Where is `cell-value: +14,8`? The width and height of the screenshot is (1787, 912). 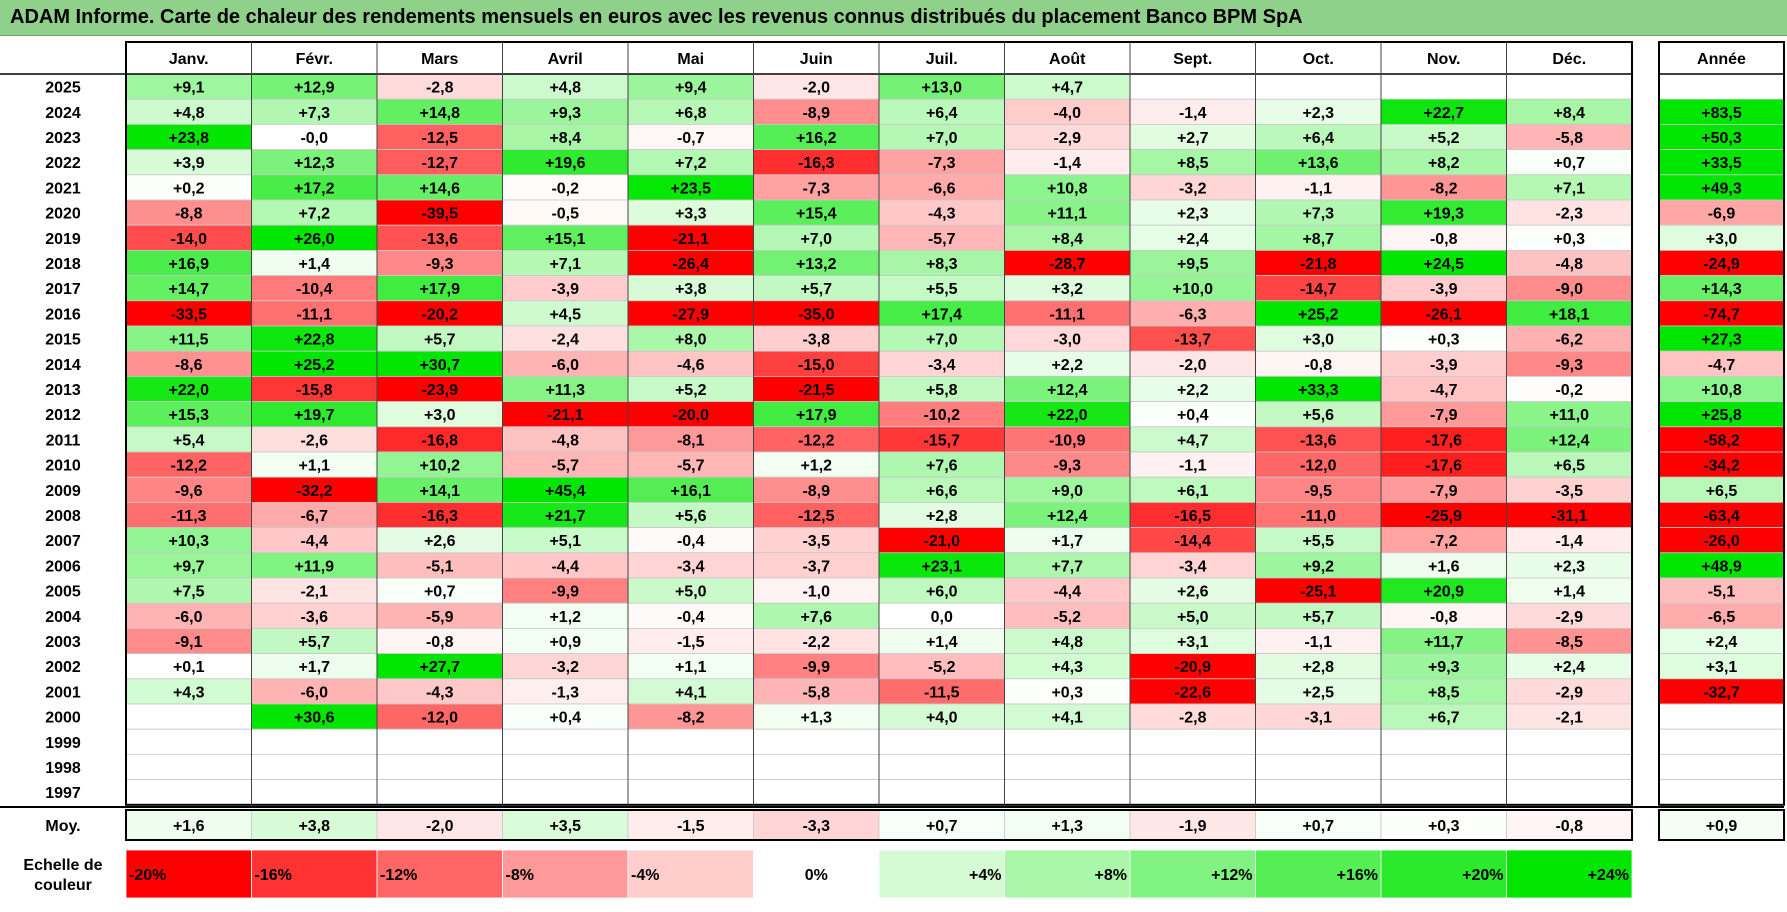
cell-value: +14,8 is located at coordinates (440, 113).